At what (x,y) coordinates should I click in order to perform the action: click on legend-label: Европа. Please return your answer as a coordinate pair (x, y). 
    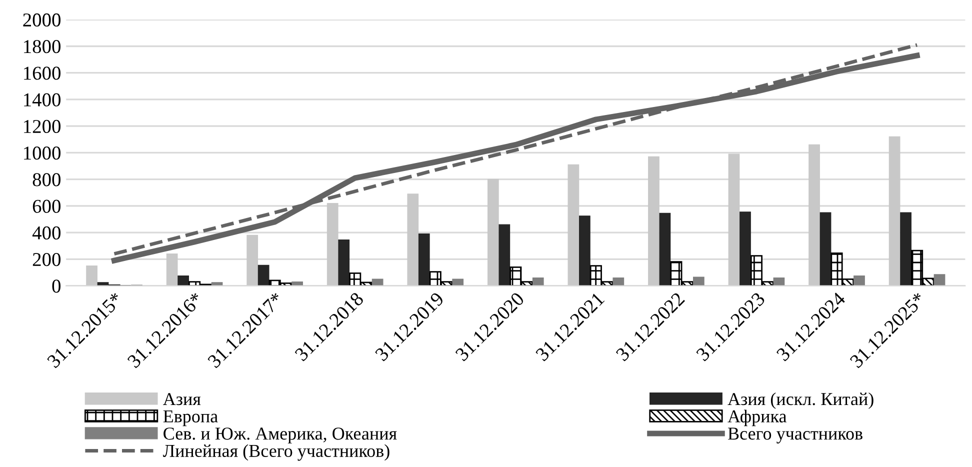
    Looking at the image, I should click on (190, 418).